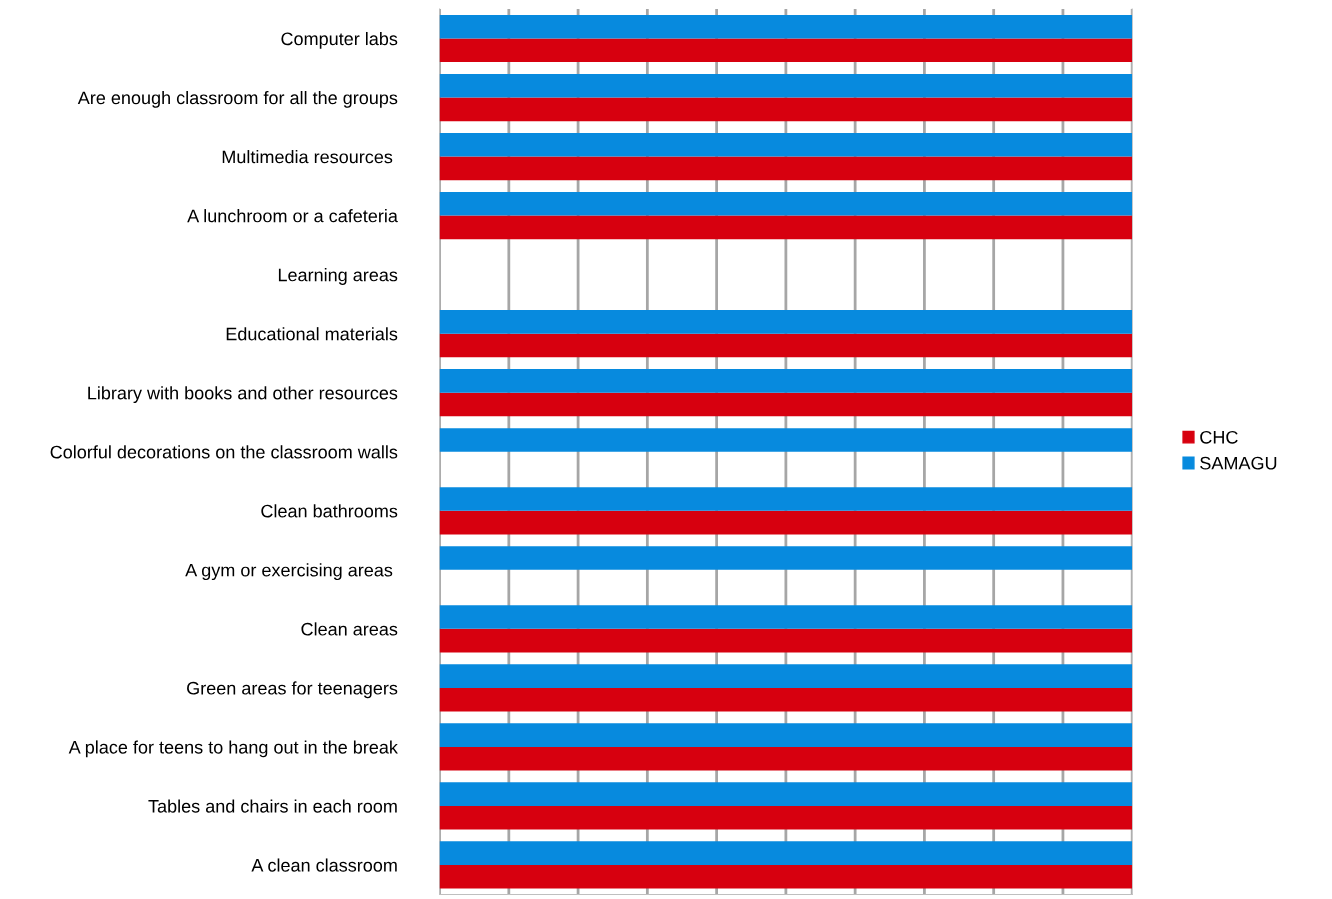 The height and width of the screenshot is (899, 1332). What do you see at coordinates (292, 216) in the screenshot?
I see `y-tick-label: A lunchroom or a cafeteria` at bounding box center [292, 216].